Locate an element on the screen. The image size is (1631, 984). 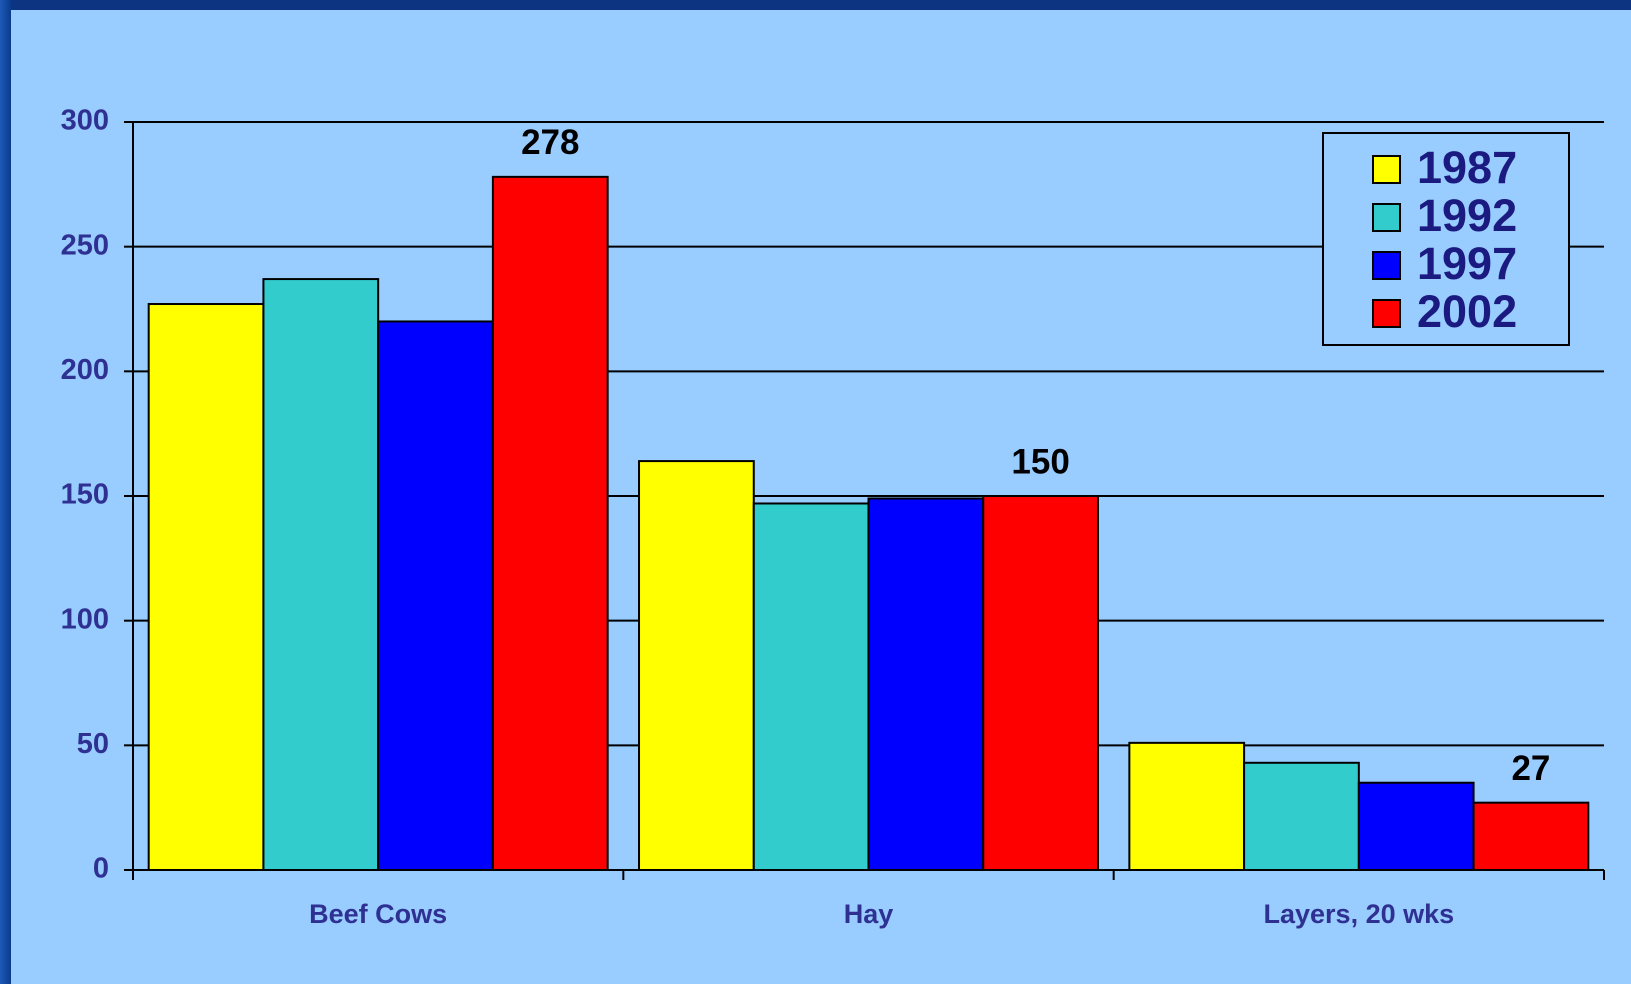
y-tick-label: 50 is located at coordinates (93, 744).